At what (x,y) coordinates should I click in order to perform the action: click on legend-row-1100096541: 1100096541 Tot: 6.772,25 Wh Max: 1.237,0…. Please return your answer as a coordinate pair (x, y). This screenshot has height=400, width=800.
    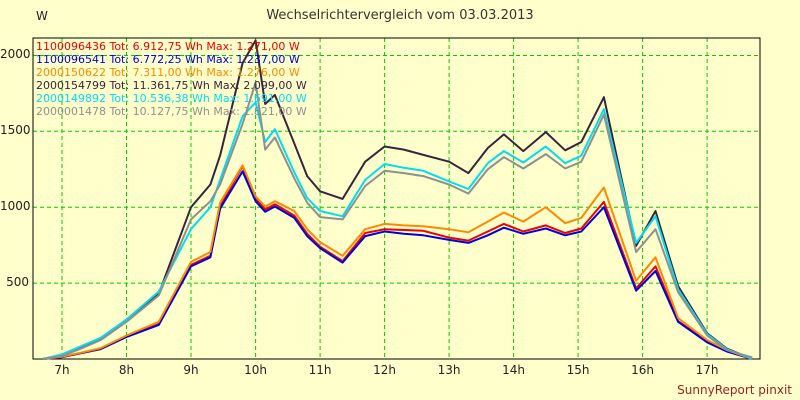
    Looking at the image, I should click on (168, 59).